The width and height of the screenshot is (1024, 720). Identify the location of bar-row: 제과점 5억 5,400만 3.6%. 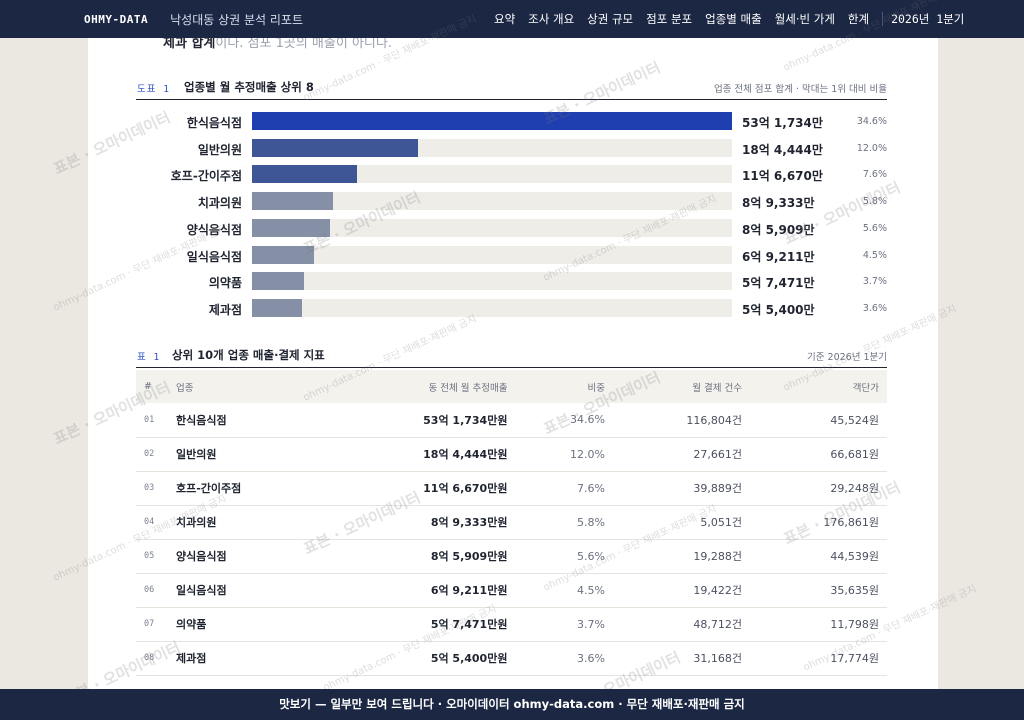
(511, 308).